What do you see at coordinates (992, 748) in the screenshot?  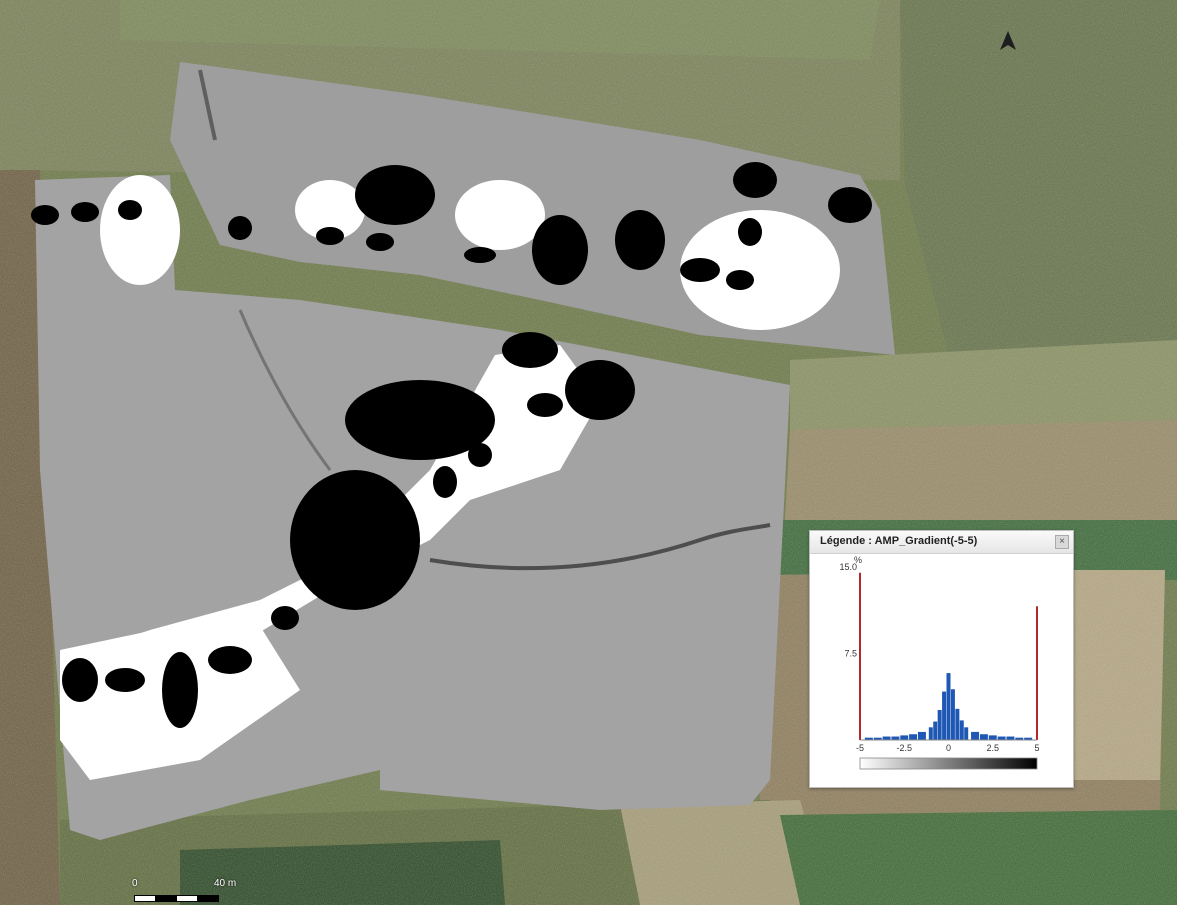 I see `x-tick-label: 2.5` at bounding box center [992, 748].